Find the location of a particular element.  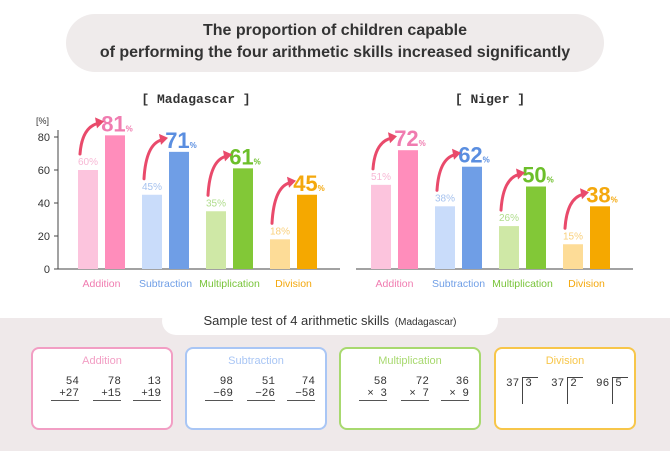

sample-title: Sample test of 4 arithmetic skills is located at coordinates (296, 320).